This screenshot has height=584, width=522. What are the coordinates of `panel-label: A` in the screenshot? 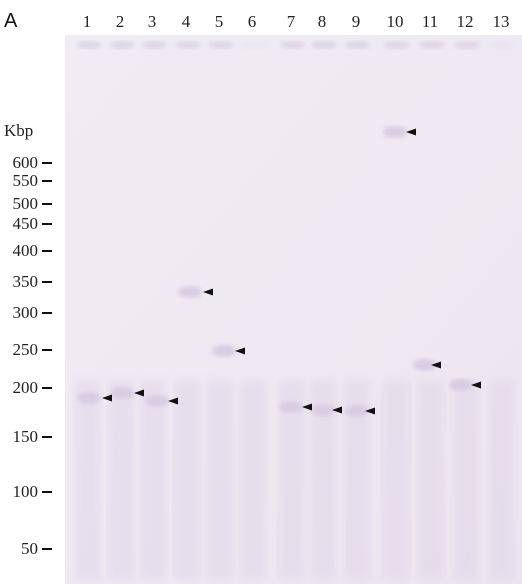 It's located at (11, 21).